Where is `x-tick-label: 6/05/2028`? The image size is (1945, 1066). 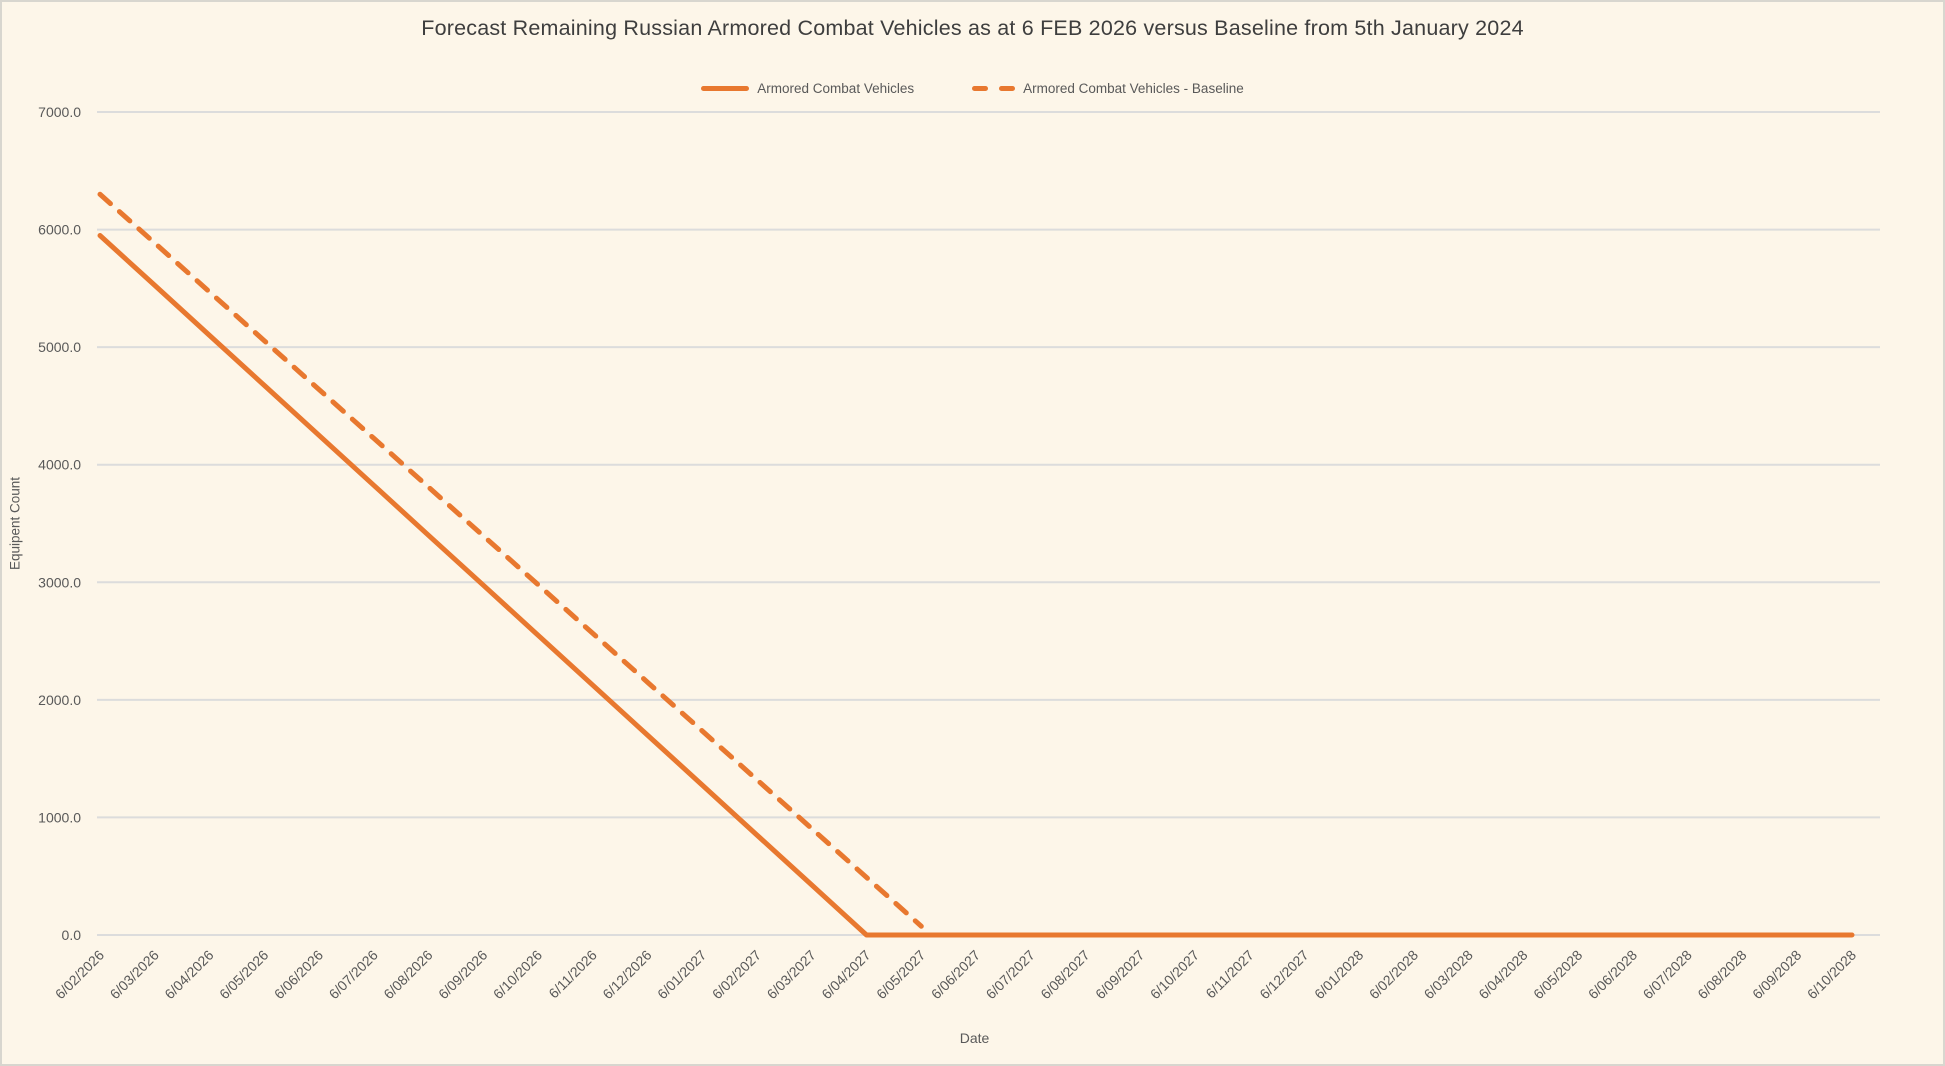 x-tick-label: 6/05/2028 is located at coordinates (1558, 975).